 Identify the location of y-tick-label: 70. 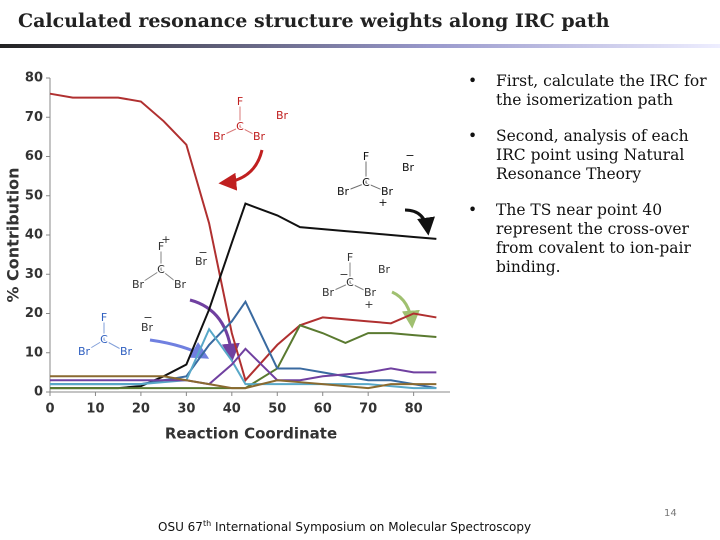
(34, 117).